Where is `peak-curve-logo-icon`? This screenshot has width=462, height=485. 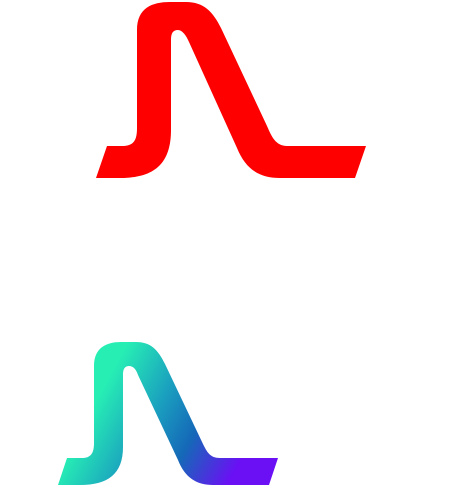
peak-curve-logo-icon is located at coordinates (168, 413).